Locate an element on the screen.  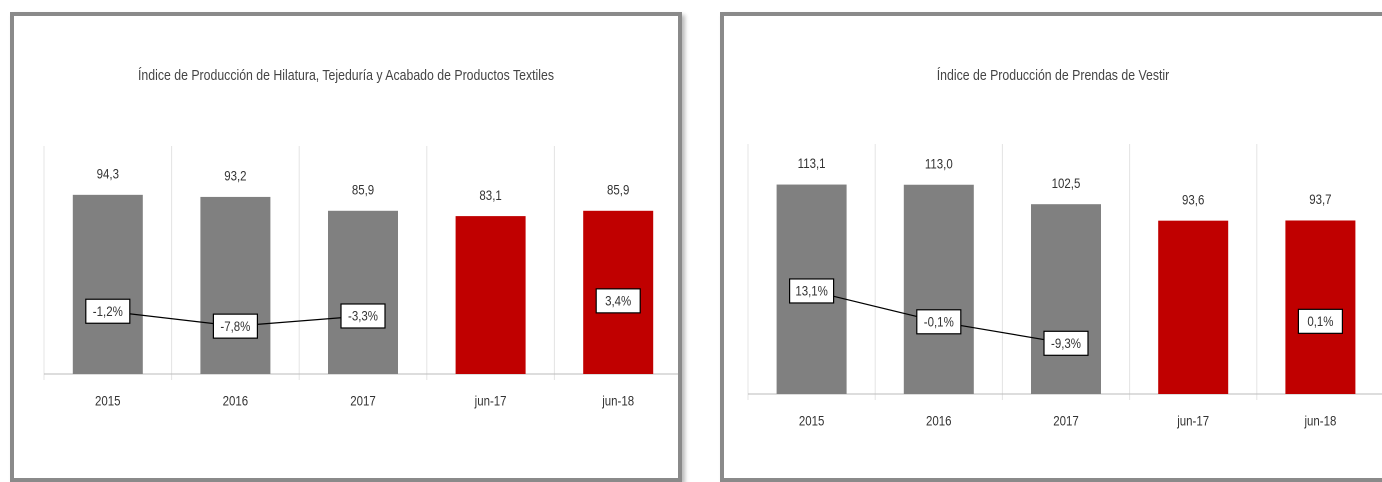
change-label: -0,1% is located at coordinates (939, 321).